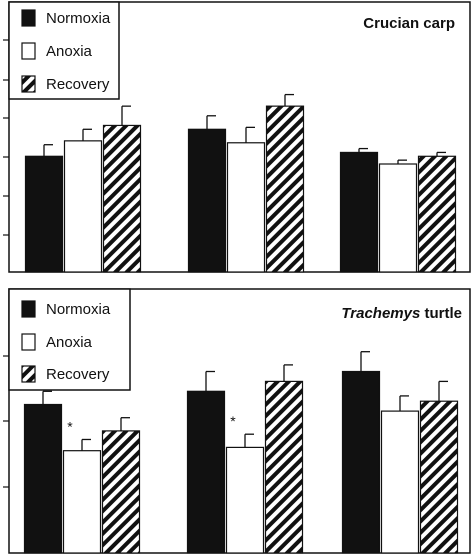  I want to click on panel-title: Trachemys turtle, so click(401, 313).